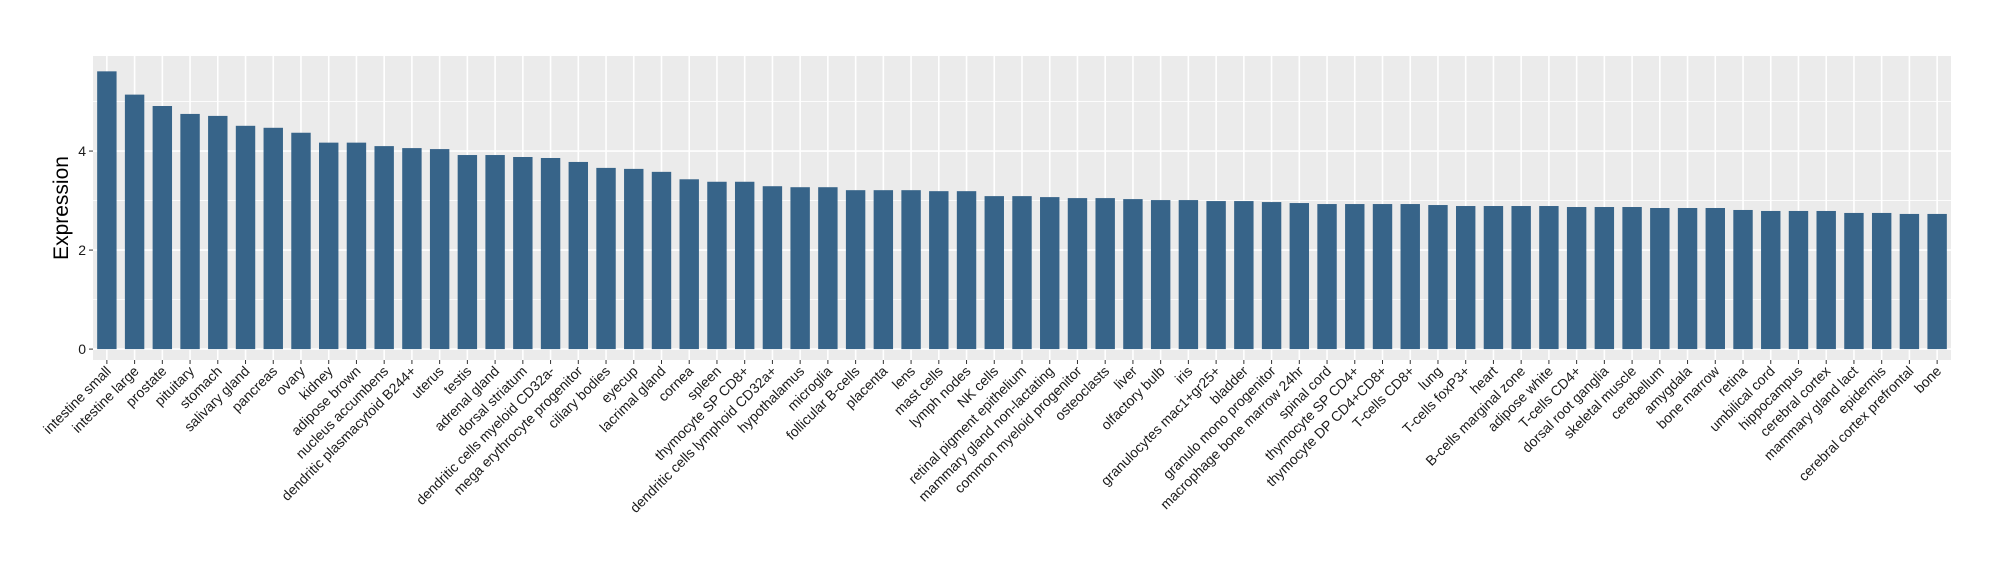  What do you see at coordinates (82, 349) in the screenshot?
I see `y-tick-label: 0` at bounding box center [82, 349].